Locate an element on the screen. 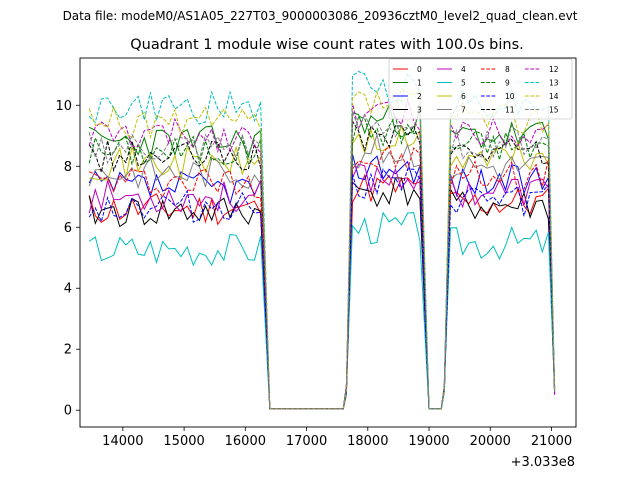  legend-label-14: 14 is located at coordinates (554, 96).